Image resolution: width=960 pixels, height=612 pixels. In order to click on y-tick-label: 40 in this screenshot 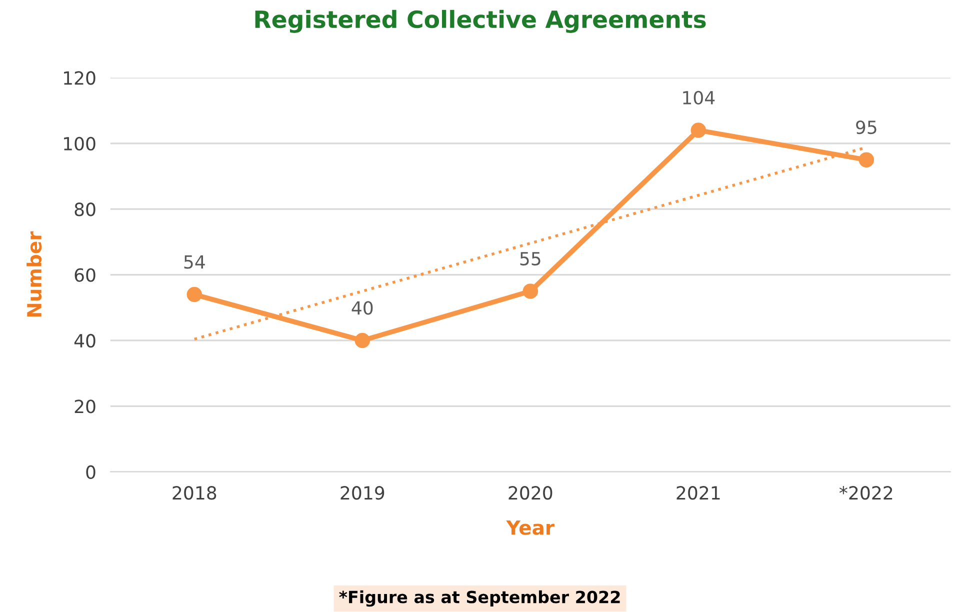, I will do `click(85, 341)`.